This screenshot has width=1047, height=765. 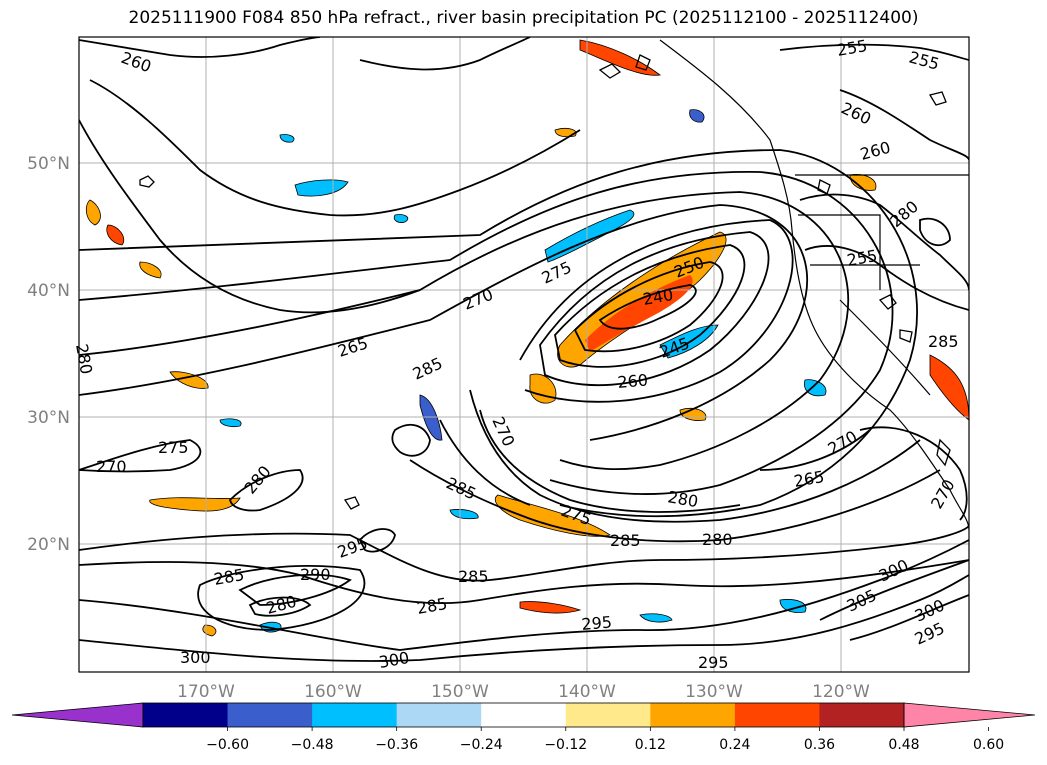 I want to click on contour-label: 280, so click(x=717, y=539).